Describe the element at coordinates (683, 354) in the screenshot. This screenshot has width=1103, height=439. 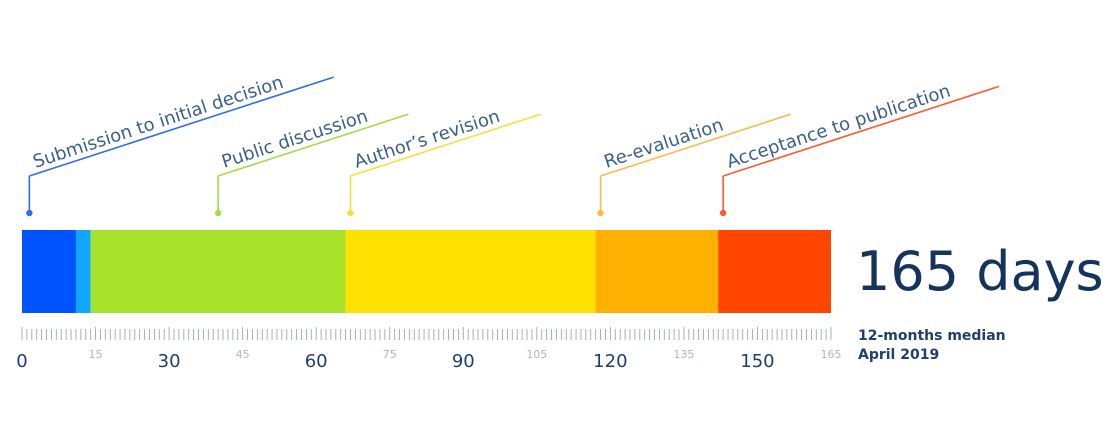
I see `tick-label-135: 135` at that location.